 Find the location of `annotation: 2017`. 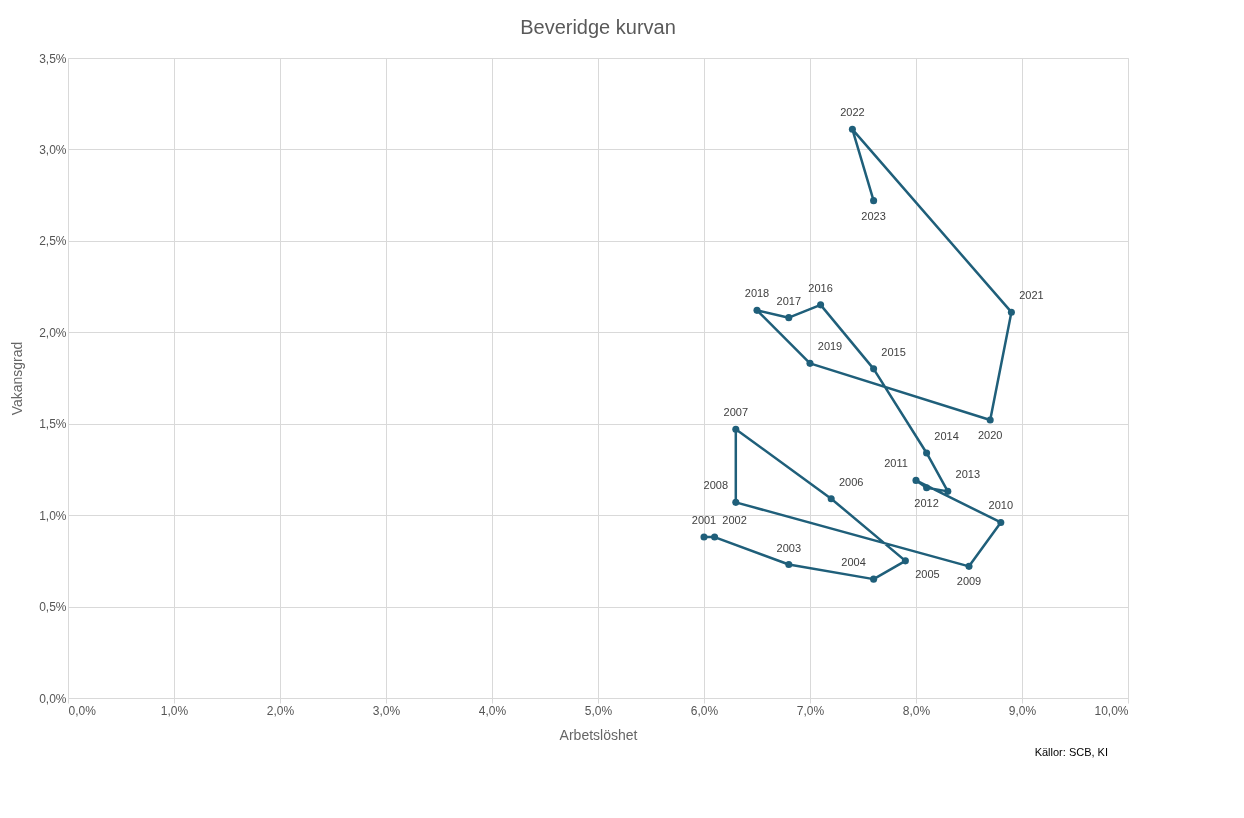

annotation: 2017 is located at coordinates (789, 300).